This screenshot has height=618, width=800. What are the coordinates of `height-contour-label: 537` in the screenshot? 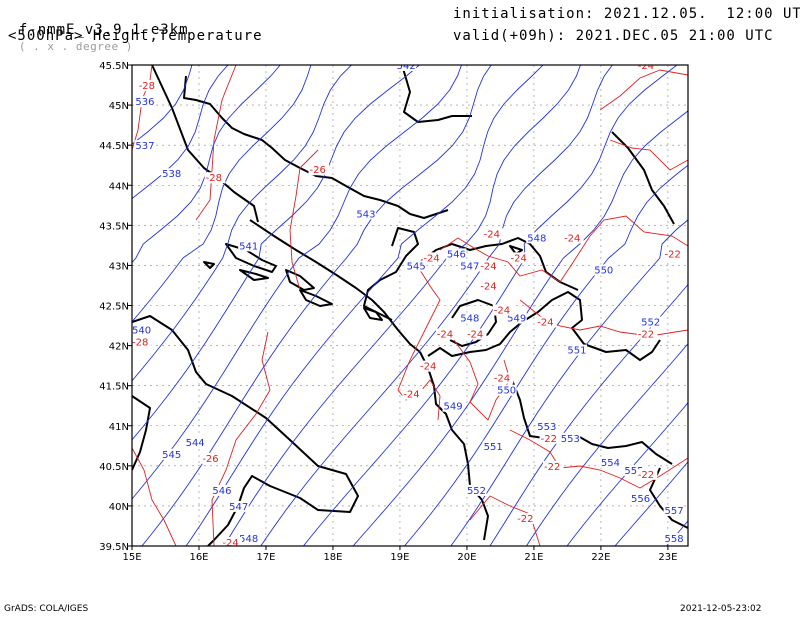 It's located at (144, 146).